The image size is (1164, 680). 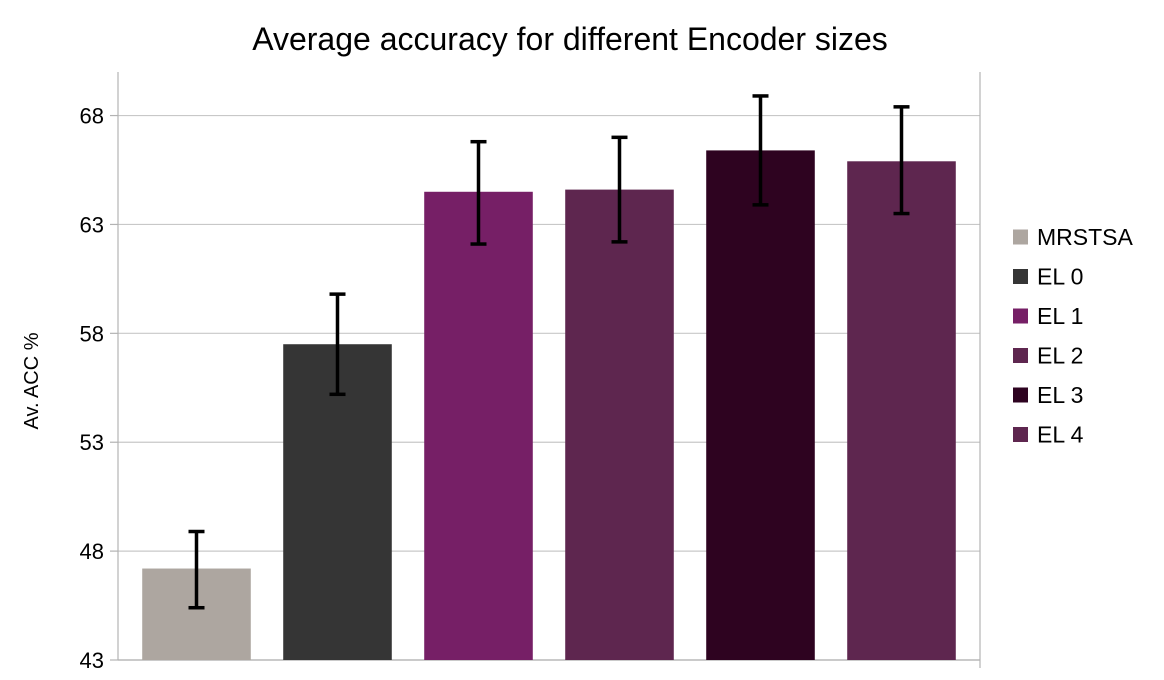 What do you see at coordinates (1073, 336) in the screenshot?
I see `legend: MRSTSA EL 0 EL 1 EL 2 EL 3 EL 4` at bounding box center [1073, 336].